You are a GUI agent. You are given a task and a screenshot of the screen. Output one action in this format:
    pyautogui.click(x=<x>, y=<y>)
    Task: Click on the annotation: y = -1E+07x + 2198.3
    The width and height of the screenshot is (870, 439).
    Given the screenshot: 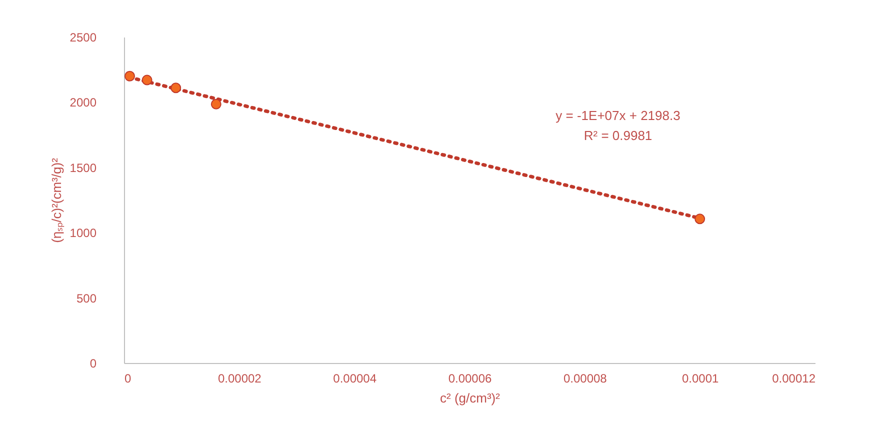 What is the action you would take?
    pyautogui.click(x=618, y=115)
    